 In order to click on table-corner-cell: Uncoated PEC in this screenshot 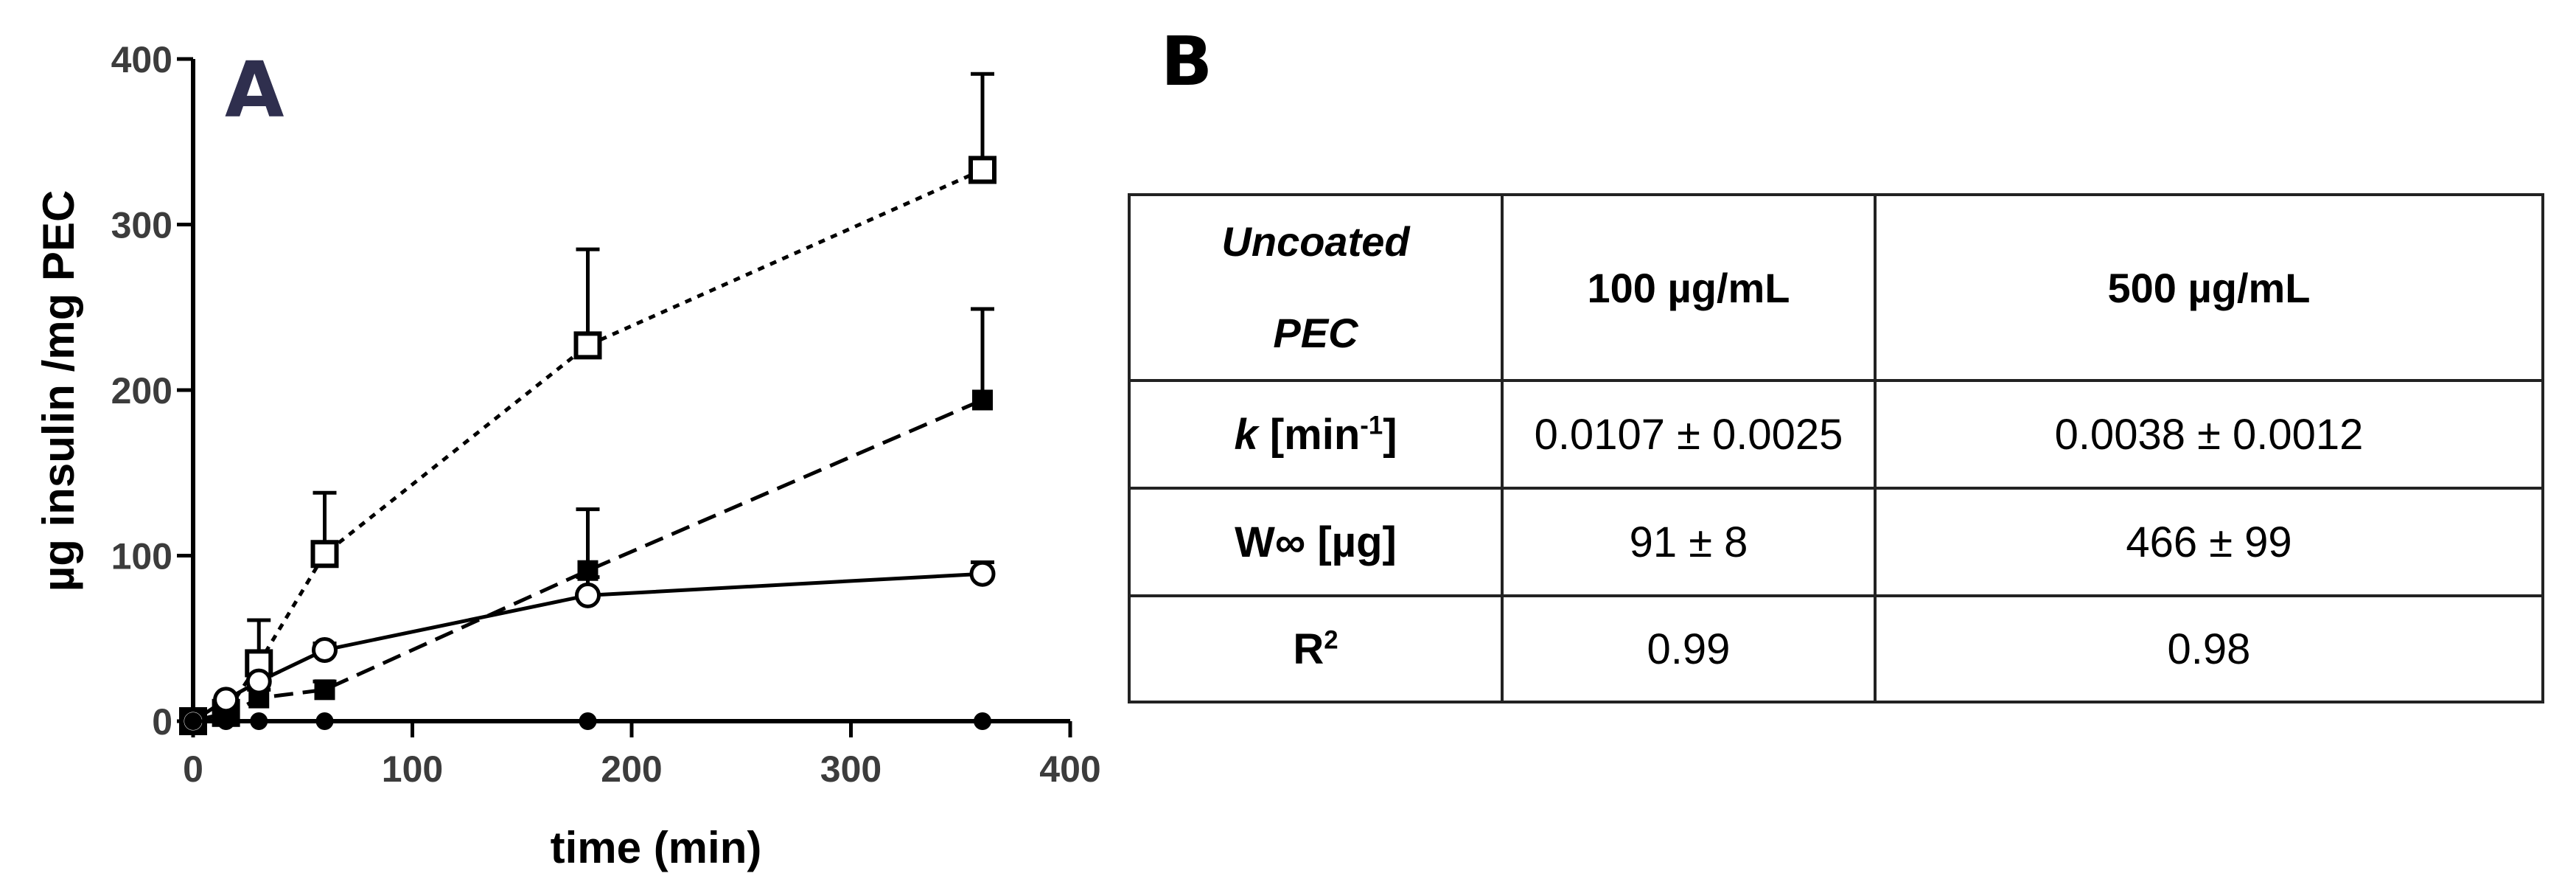, I will do `click(1316, 287)`.